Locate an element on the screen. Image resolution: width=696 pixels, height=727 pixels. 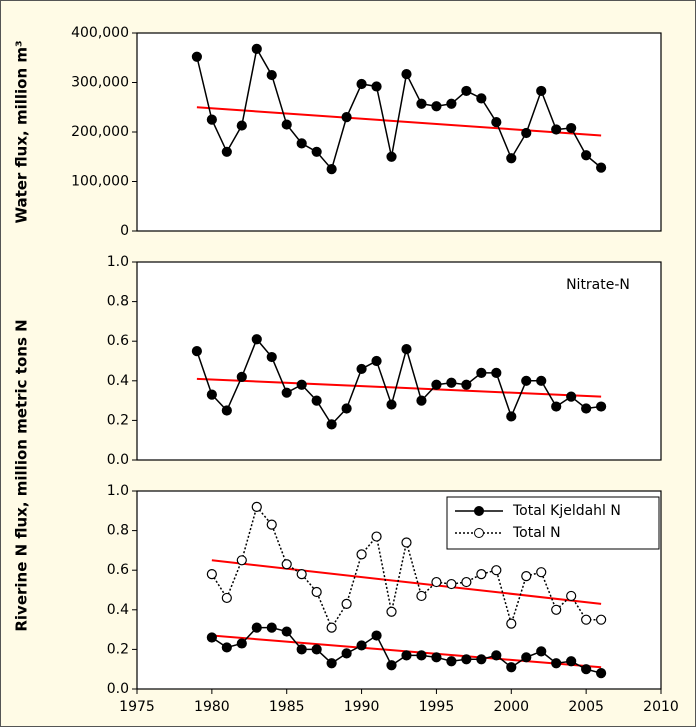
y-tick-label: 0.2 is located at coordinates (118, 420).